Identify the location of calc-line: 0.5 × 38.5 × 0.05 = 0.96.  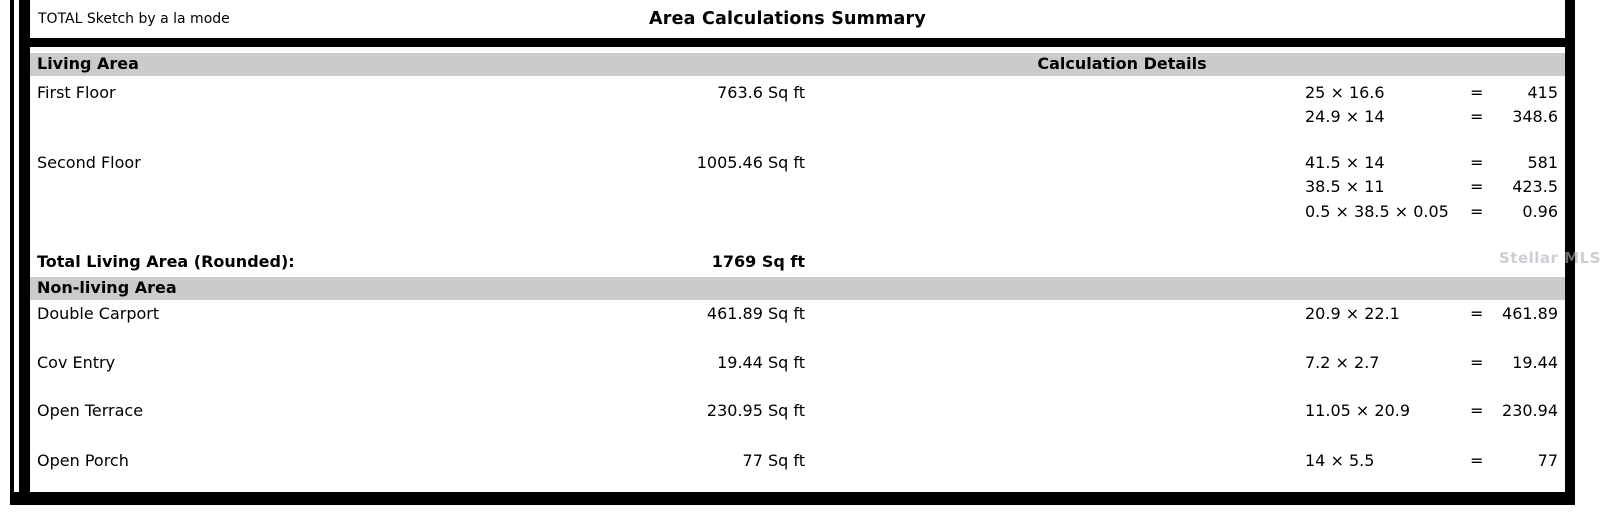
(797, 213).